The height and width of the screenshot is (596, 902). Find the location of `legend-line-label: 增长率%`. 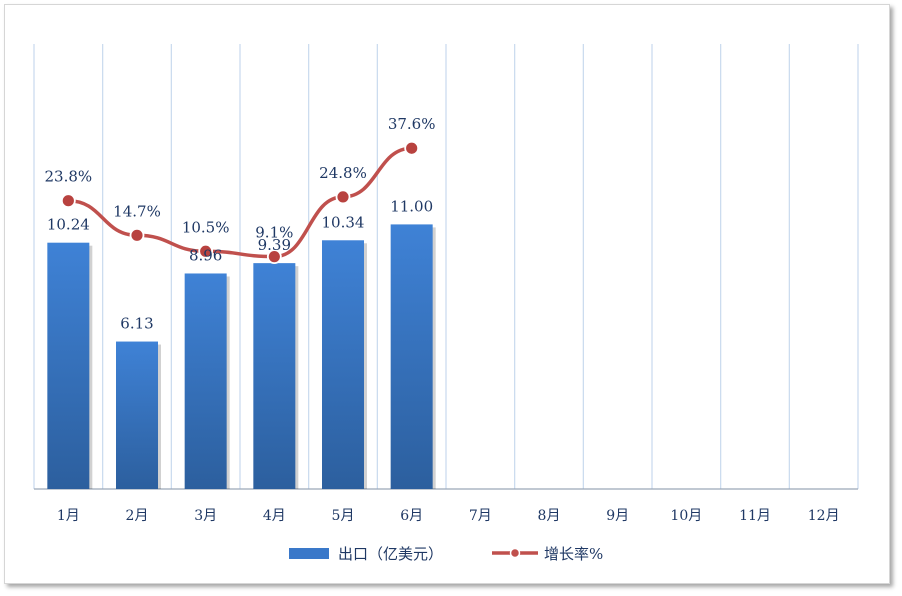

legend-line-label: 增长率% is located at coordinates (573, 554).